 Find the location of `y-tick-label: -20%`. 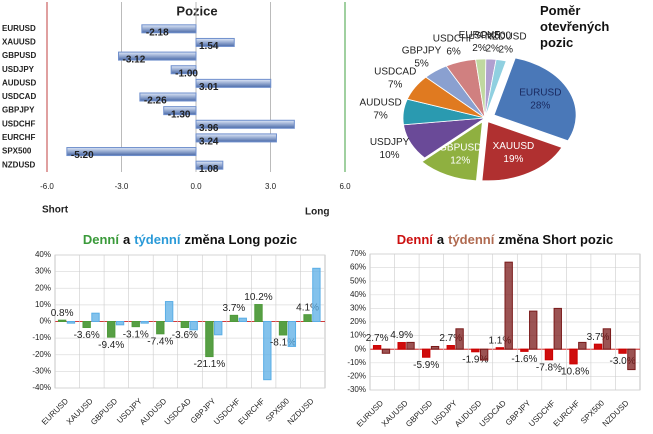

y-tick-label: -20% is located at coordinates (41, 354).